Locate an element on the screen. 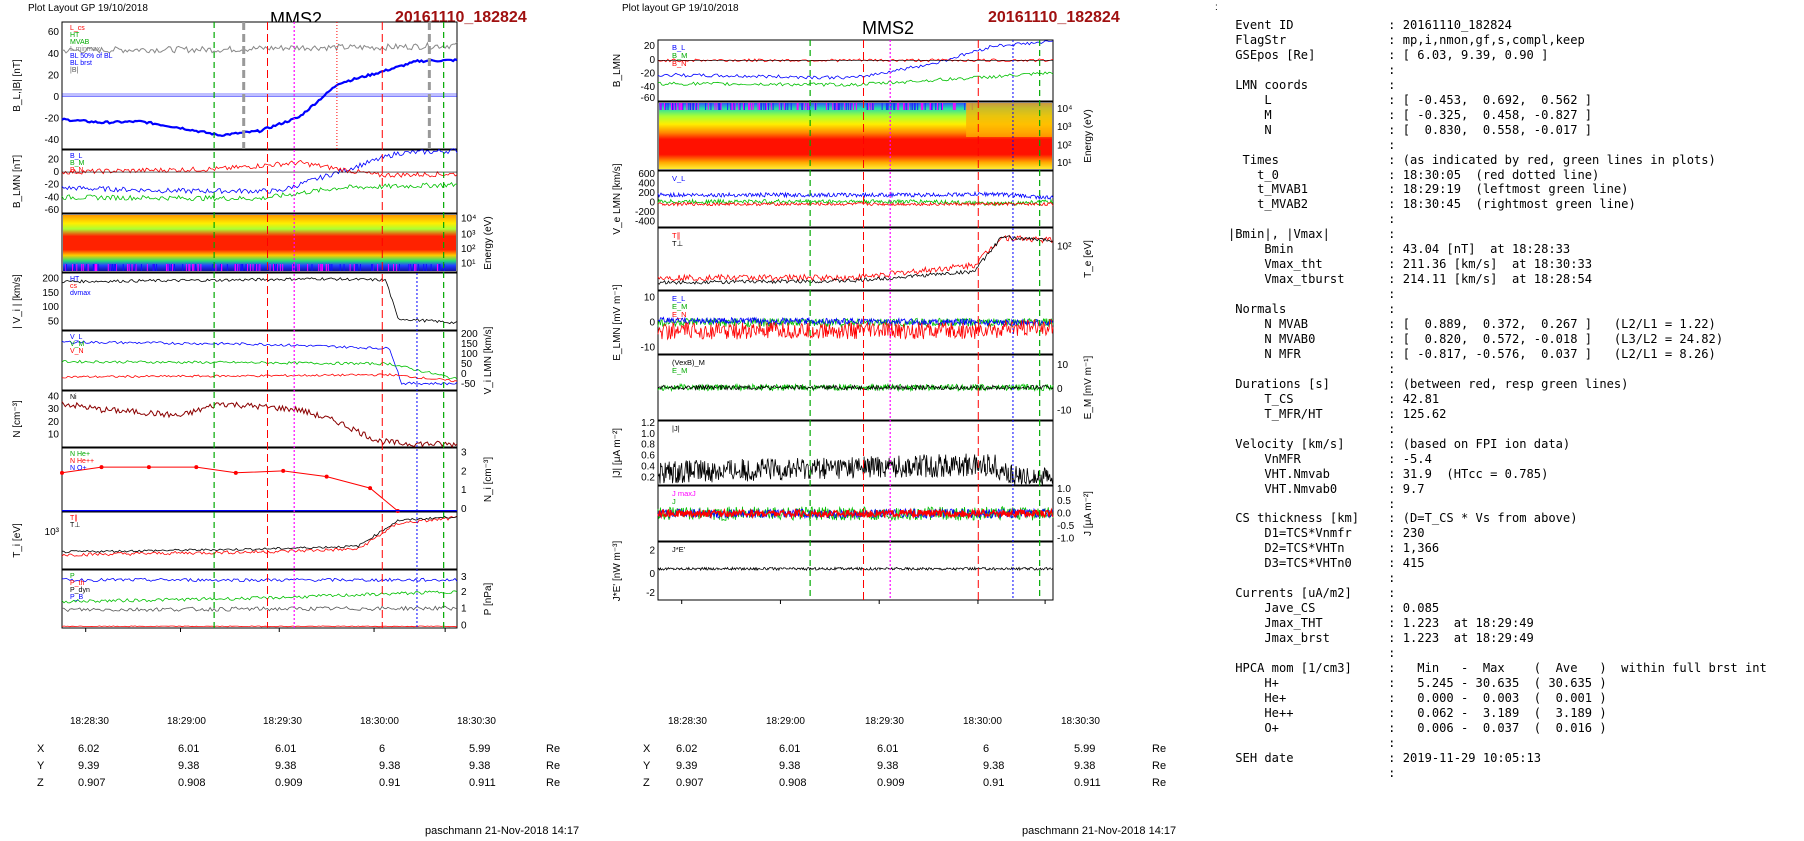 The height and width of the screenshot is (841, 1804). y-tick-label: -1.0 is located at coordinates (1066, 538).